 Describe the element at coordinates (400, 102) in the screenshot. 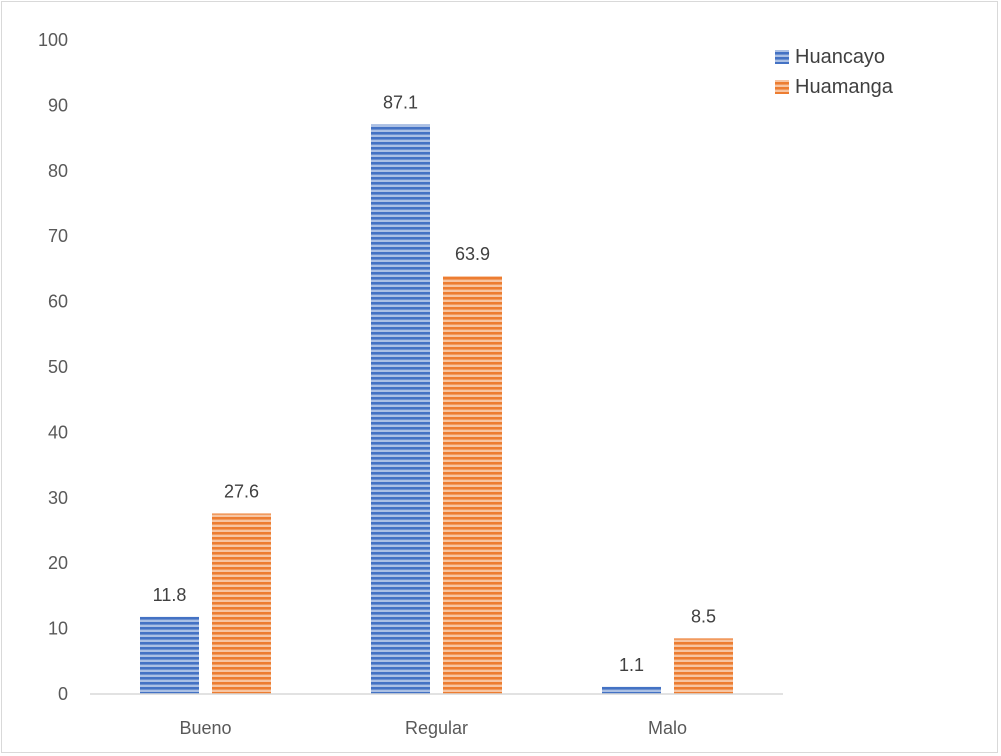

I see `data-label-huancayo-regular: 87.1` at that location.